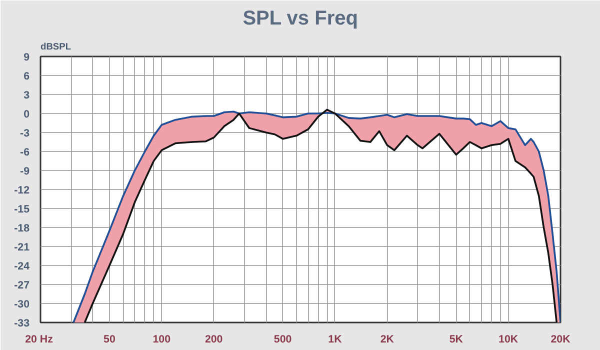 This screenshot has width=600, height=350. What do you see at coordinates (25, 152) in the screenshot?
I see `y-tick-label: -6` at bounding box center [25, 152].